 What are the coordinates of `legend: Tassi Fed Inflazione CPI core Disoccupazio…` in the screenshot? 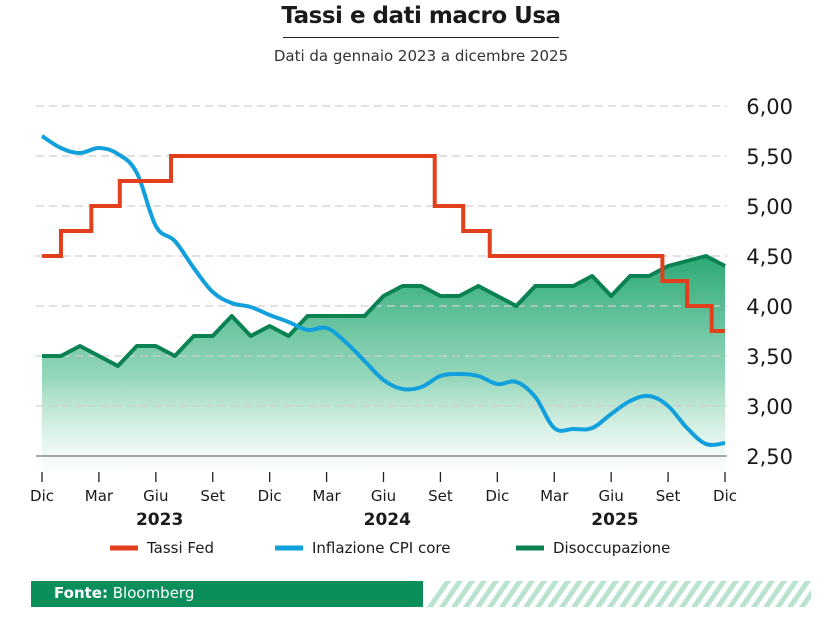 It's located at (390, 548).